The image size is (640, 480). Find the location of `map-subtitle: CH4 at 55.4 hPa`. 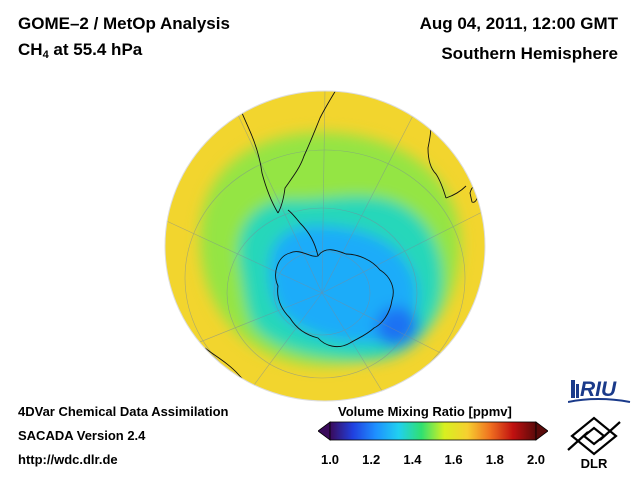

map-subtitle: CH4 at 55.4 hPa is located at coordinates (80, 50).